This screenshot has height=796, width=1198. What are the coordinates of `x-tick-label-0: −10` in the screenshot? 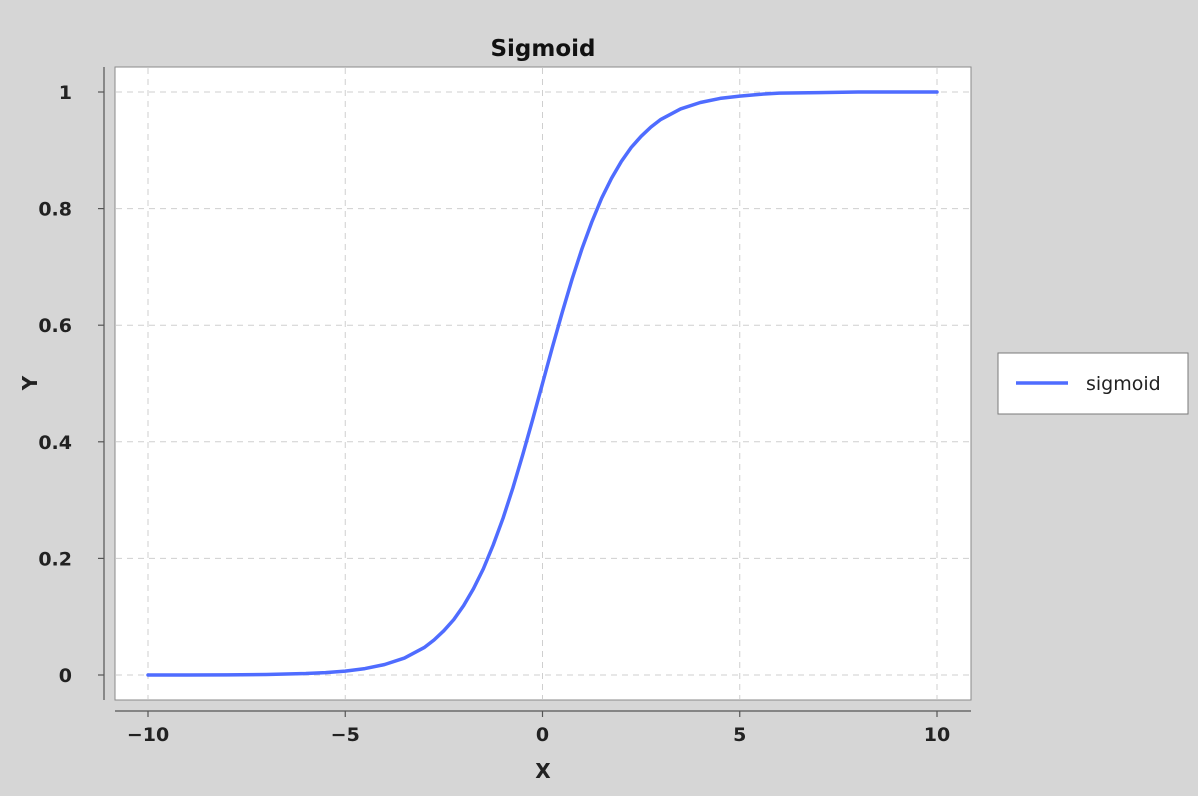 It's located at (148, 735).